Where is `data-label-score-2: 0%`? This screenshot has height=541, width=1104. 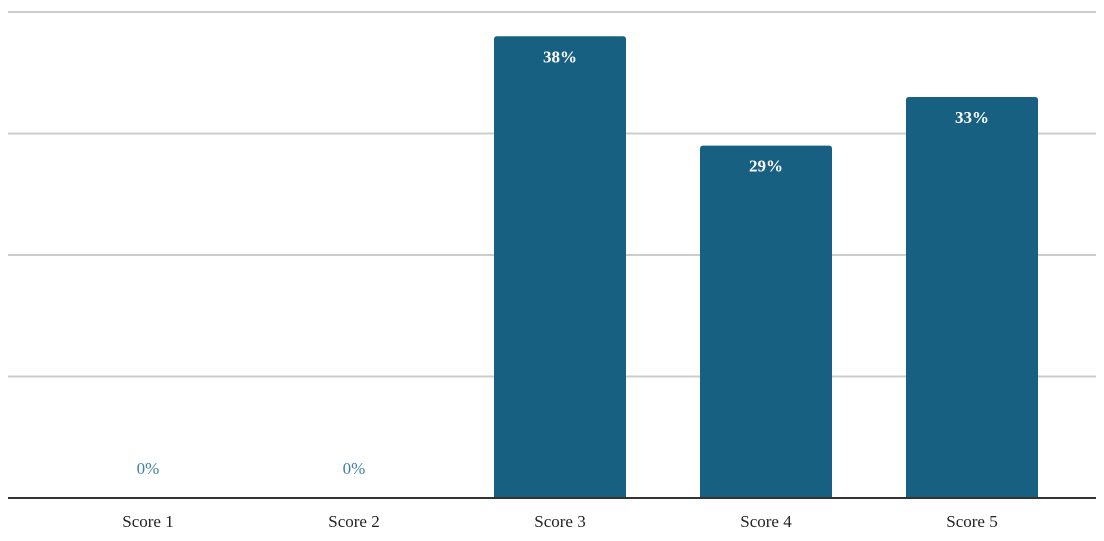
data-label-score-2: 0% is located at coordinates (354, 468).